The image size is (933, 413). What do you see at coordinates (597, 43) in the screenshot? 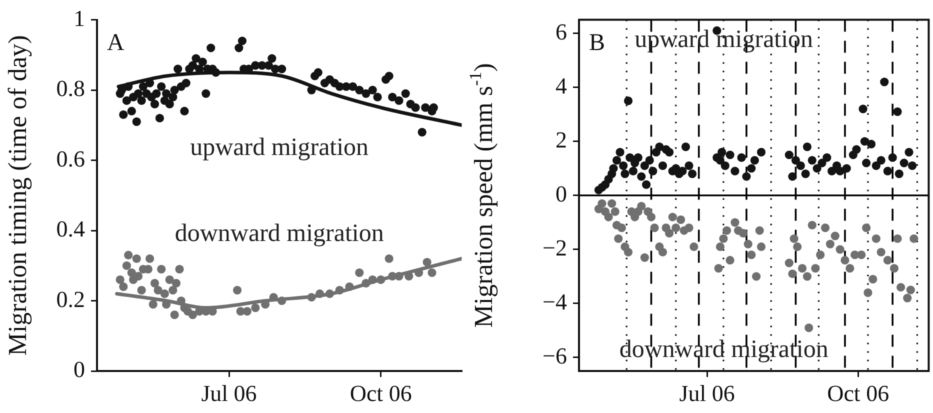
I see `annotation: B` at bounding box center [597, 43].